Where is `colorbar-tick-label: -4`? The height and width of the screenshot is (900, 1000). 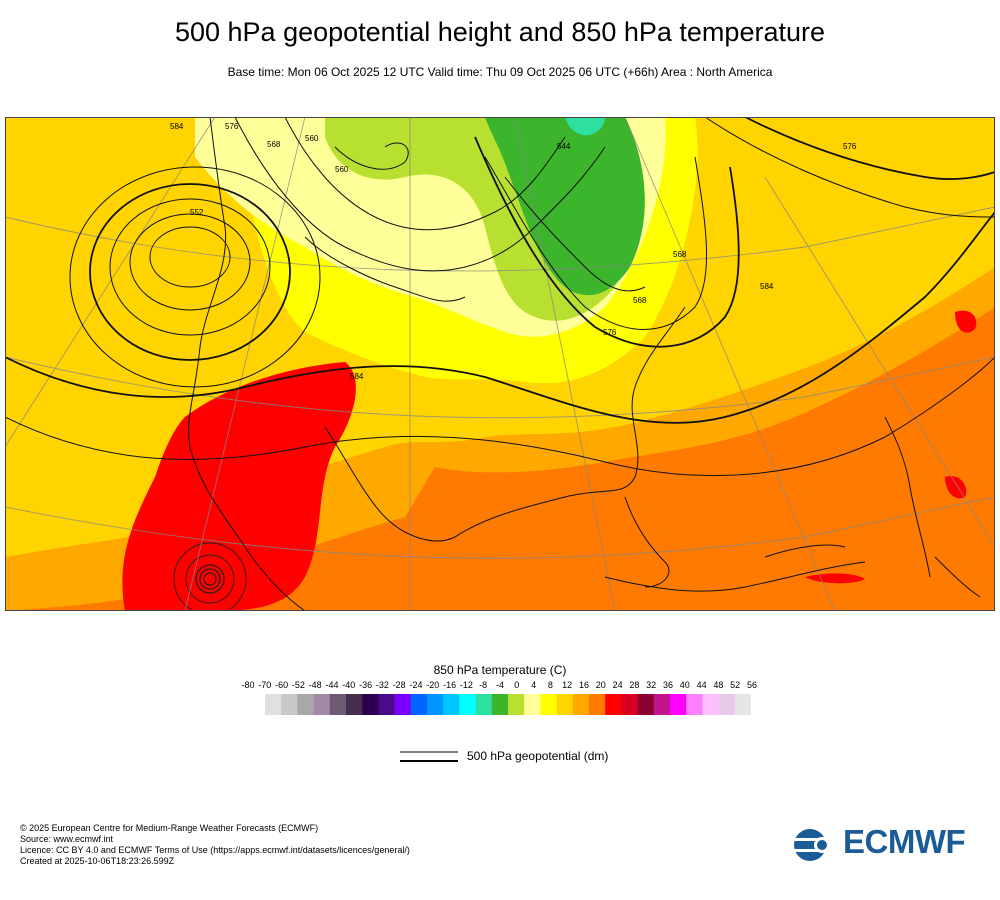 colorbar-tick-label: -4 is located at coordinates (500, 685).